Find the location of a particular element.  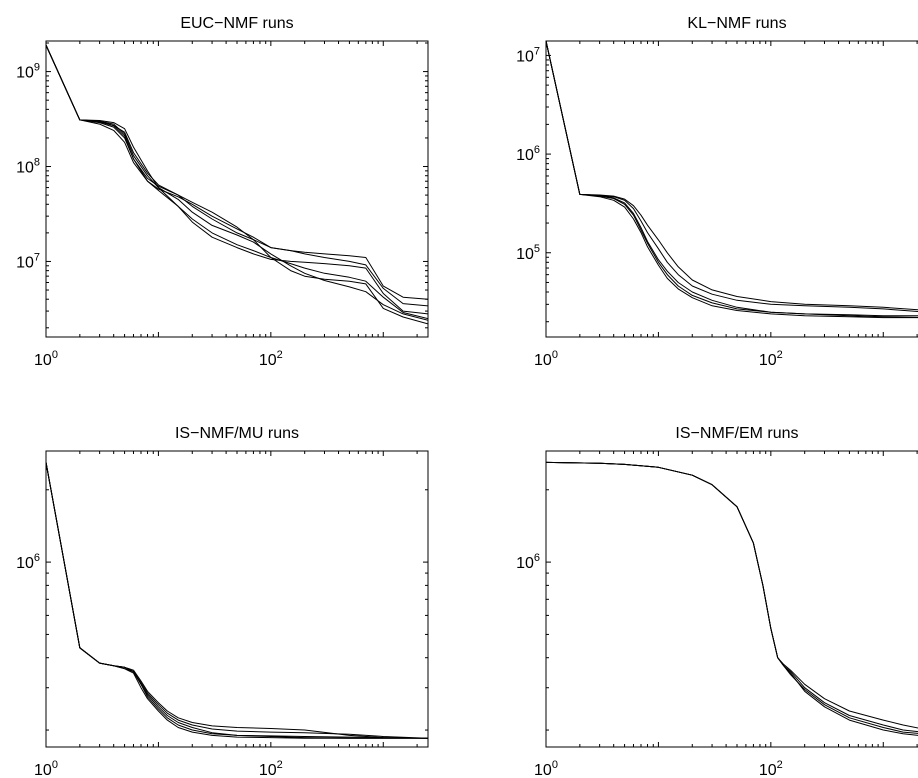

y-tick-label: 10⁵ is located at coordinates (528, 253).